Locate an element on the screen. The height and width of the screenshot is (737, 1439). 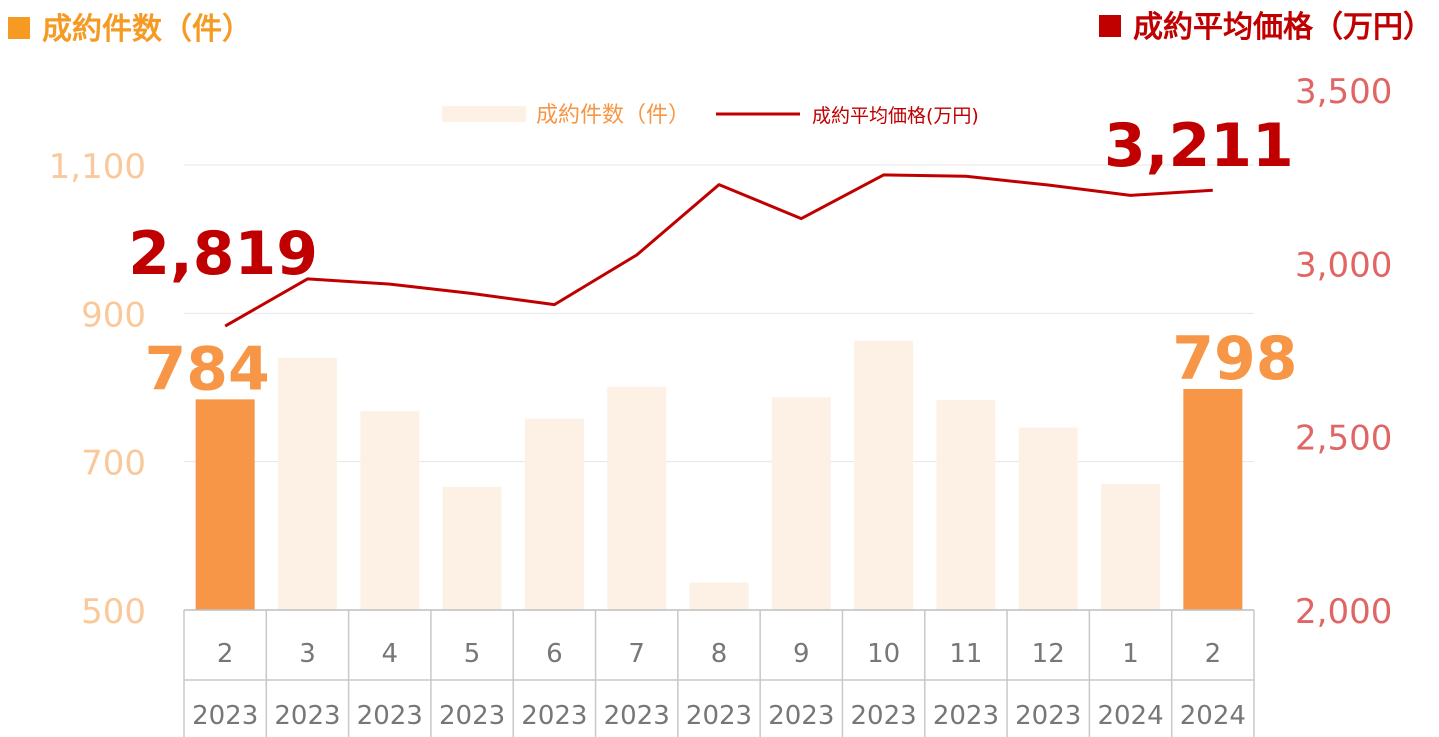
right-tick-label: 2,000 is located at coordinates (1343, 612).